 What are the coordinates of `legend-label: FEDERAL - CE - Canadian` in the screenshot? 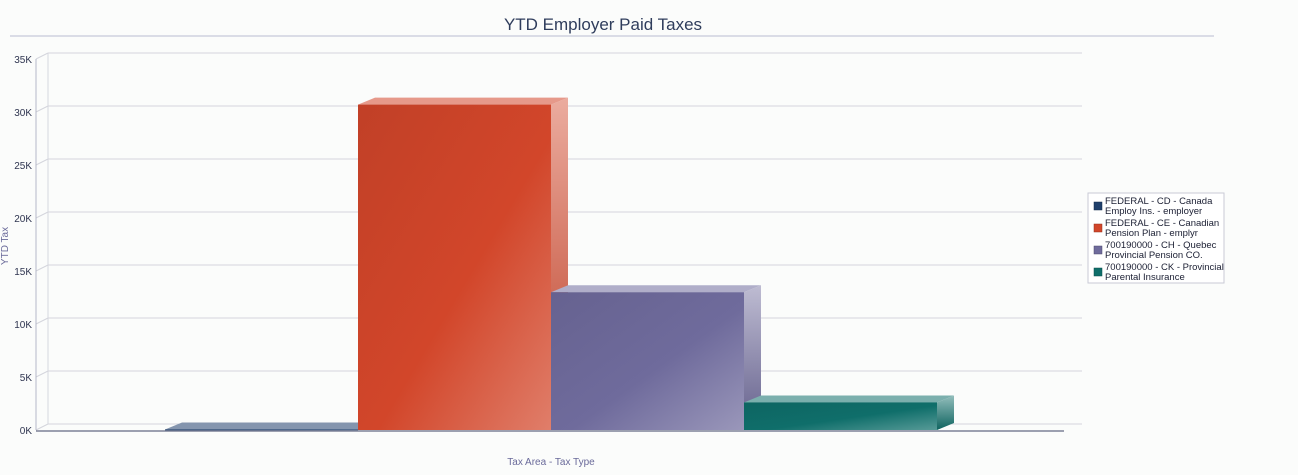 It's located at (1162, 223).